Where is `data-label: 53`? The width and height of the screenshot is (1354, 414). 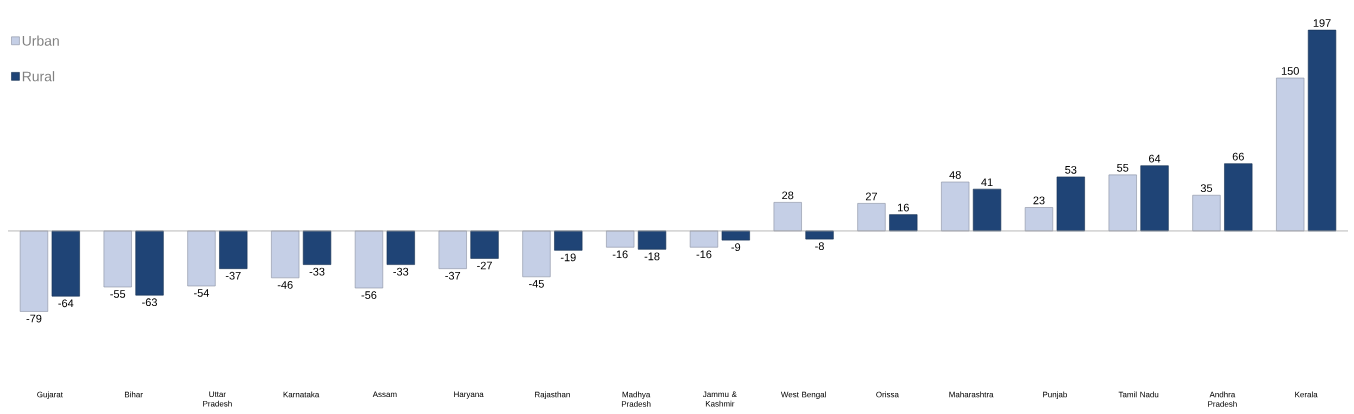 data-label: 53 is located at coordinates (1071, 169).